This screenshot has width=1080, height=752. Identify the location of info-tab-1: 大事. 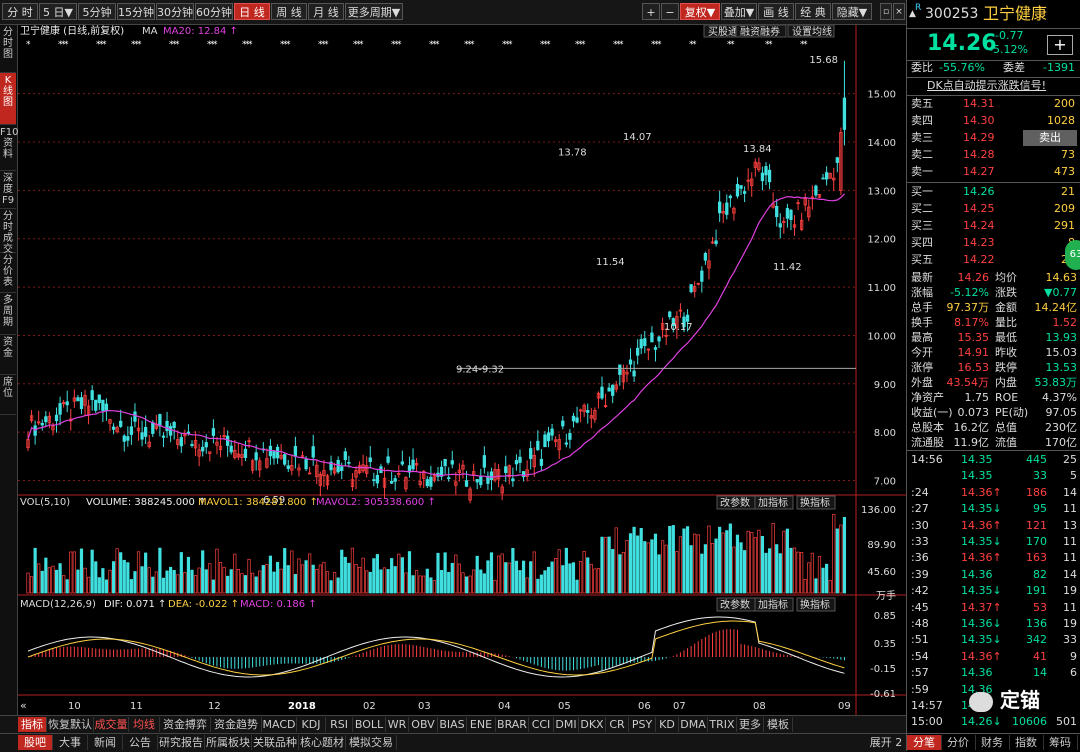
(70, 742).